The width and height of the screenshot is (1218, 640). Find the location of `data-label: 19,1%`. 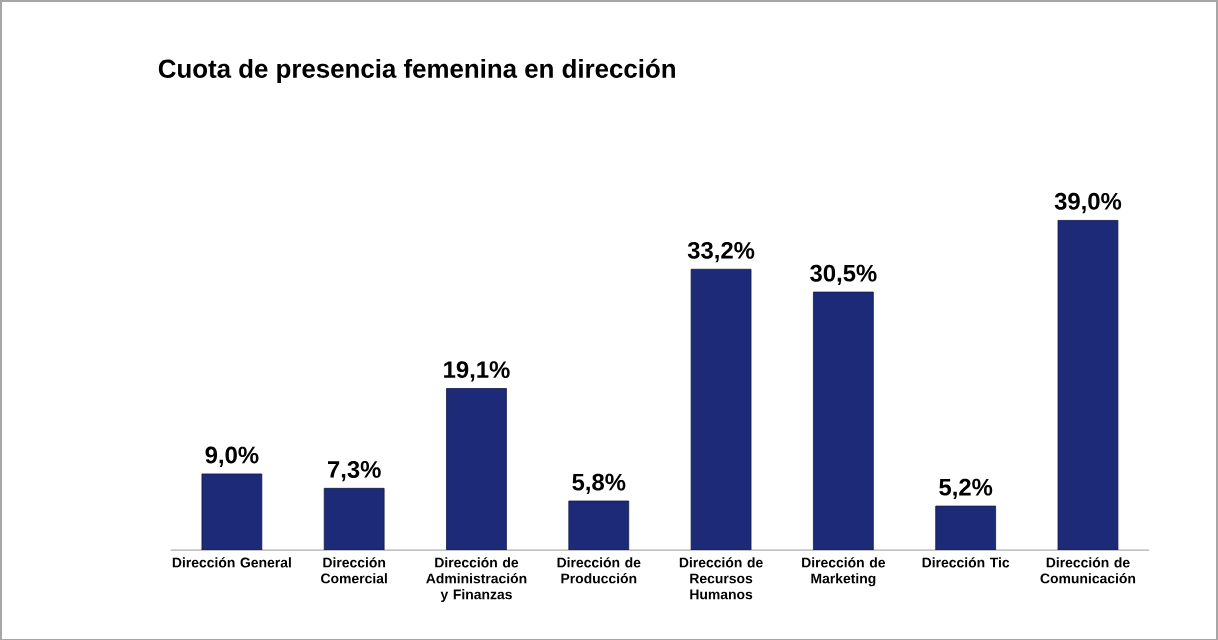

data-label: 19,1% is located at coordinates (477, 371).